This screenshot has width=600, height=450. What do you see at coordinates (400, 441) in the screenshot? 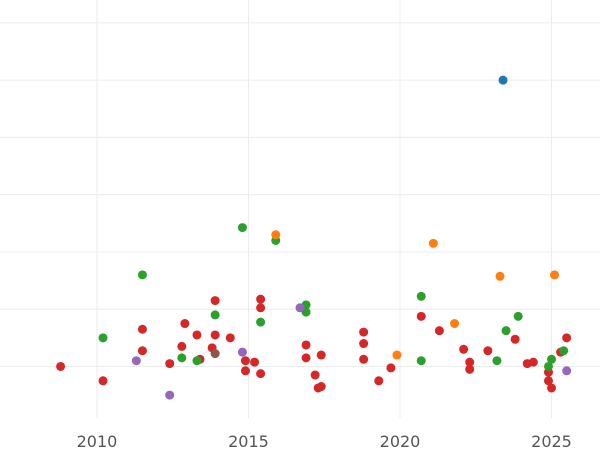
I see `x-tick-label: 2020` at bounding box center [400, 441].